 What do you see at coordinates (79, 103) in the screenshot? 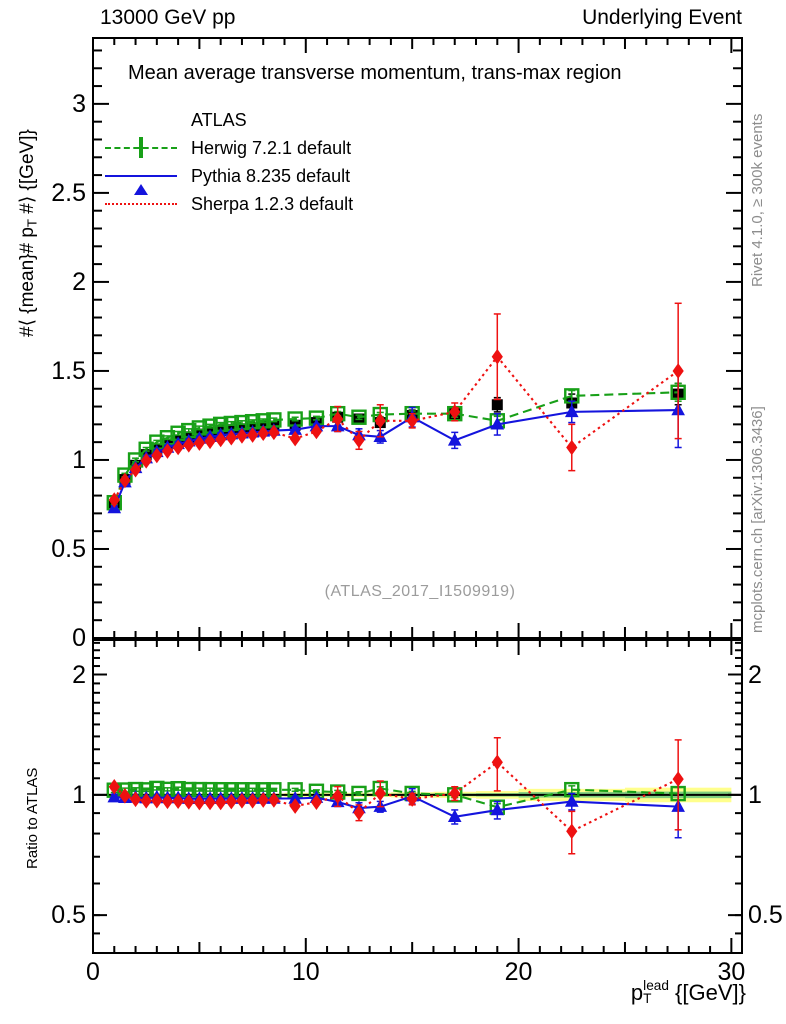
I see `tick-label: 3` at bounding box center [79, 103].